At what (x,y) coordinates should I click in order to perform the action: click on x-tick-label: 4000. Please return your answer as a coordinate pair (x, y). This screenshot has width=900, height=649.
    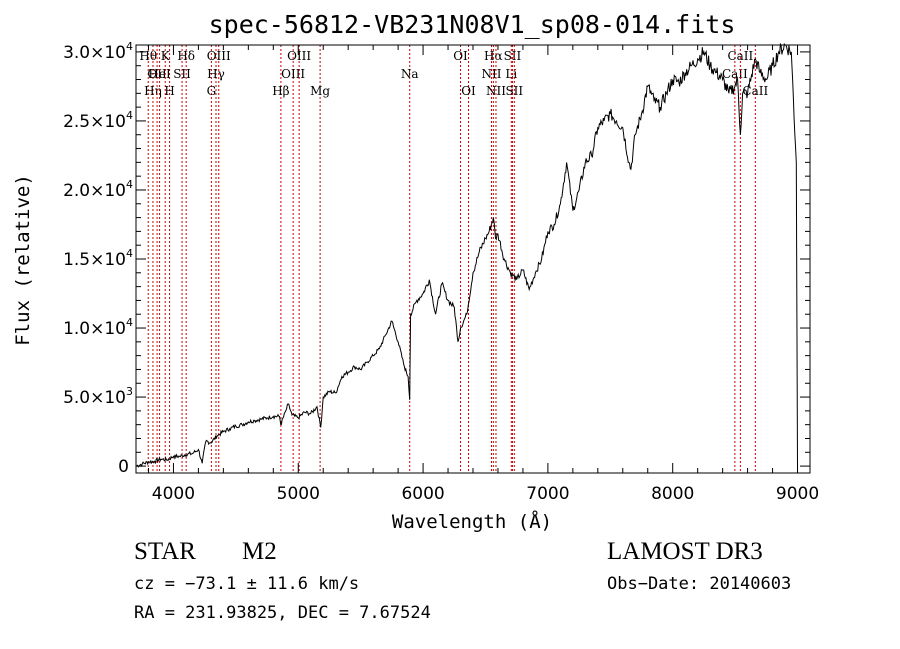
    Looking at the image, I should click on (173, 494).